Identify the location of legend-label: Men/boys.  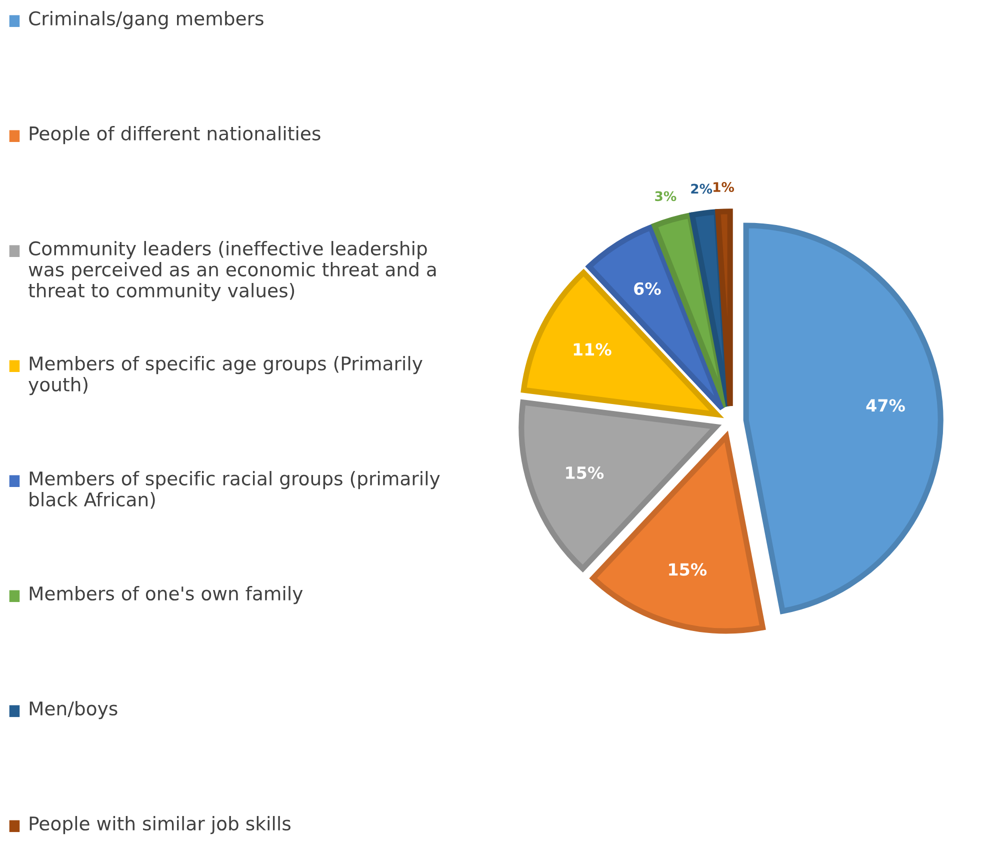
(74, 710).